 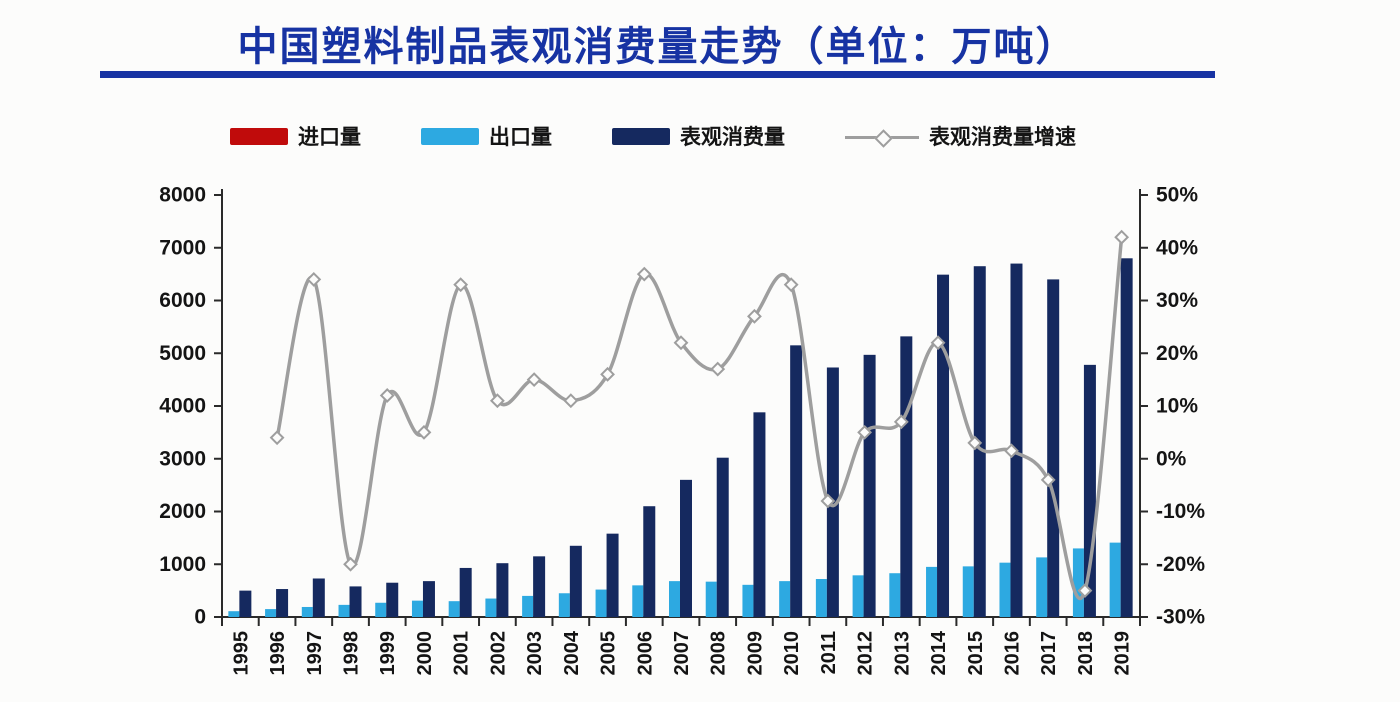 I want to click on svg-text: 50%, so click(x=1177, y=195).